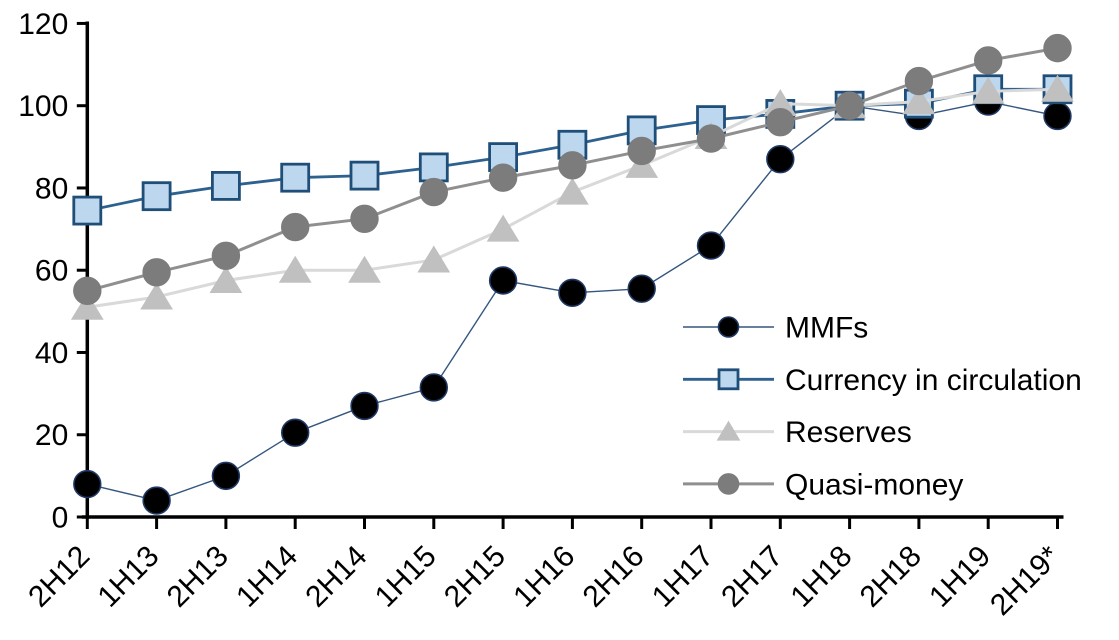  I want to click on y-tick-label: 0, so click(60, 518).